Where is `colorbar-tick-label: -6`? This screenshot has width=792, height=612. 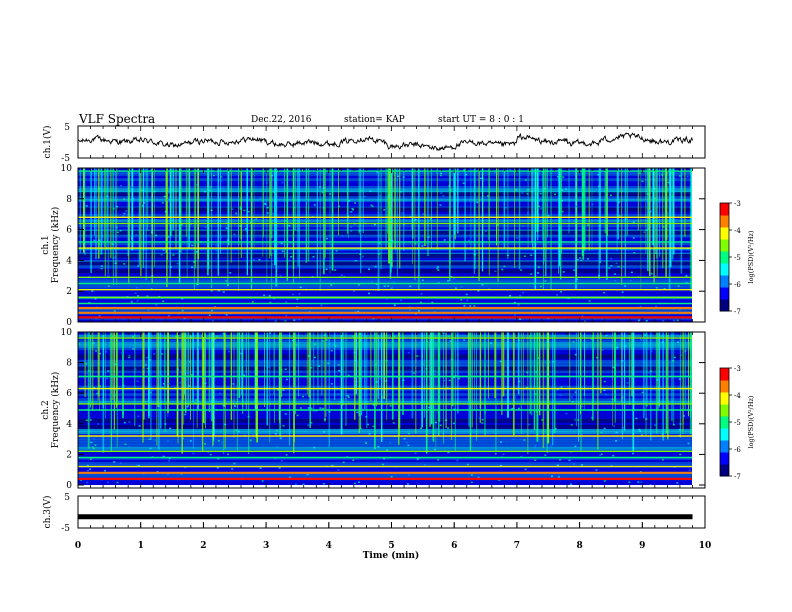 colorbar-tick-label: -6 is located at coordinates (737, 450).